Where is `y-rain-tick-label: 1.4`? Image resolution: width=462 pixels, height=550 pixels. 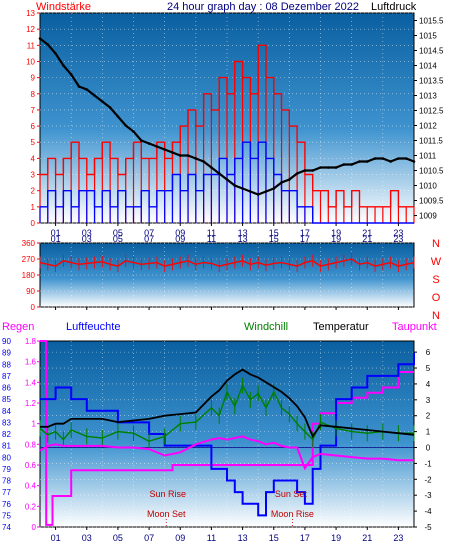 y-rain-tick-label: 1.4 is located at coordinates (31, 382).